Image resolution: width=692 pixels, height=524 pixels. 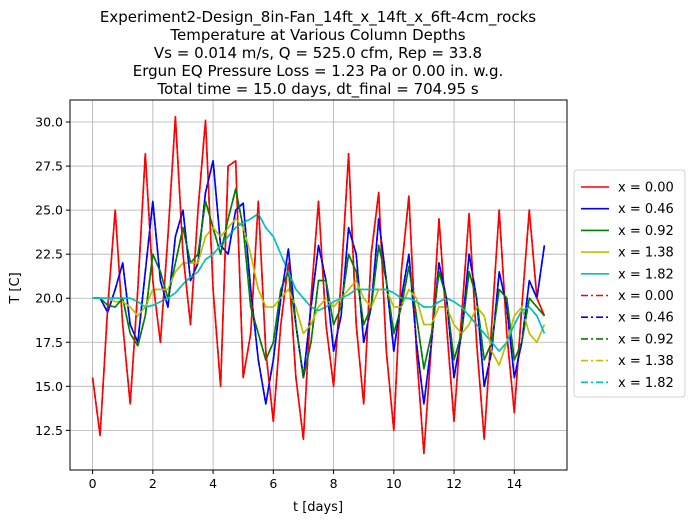 I want to click on x-axis: 0 2 4 6 8 10 12 14, so click(x=305, y=480).